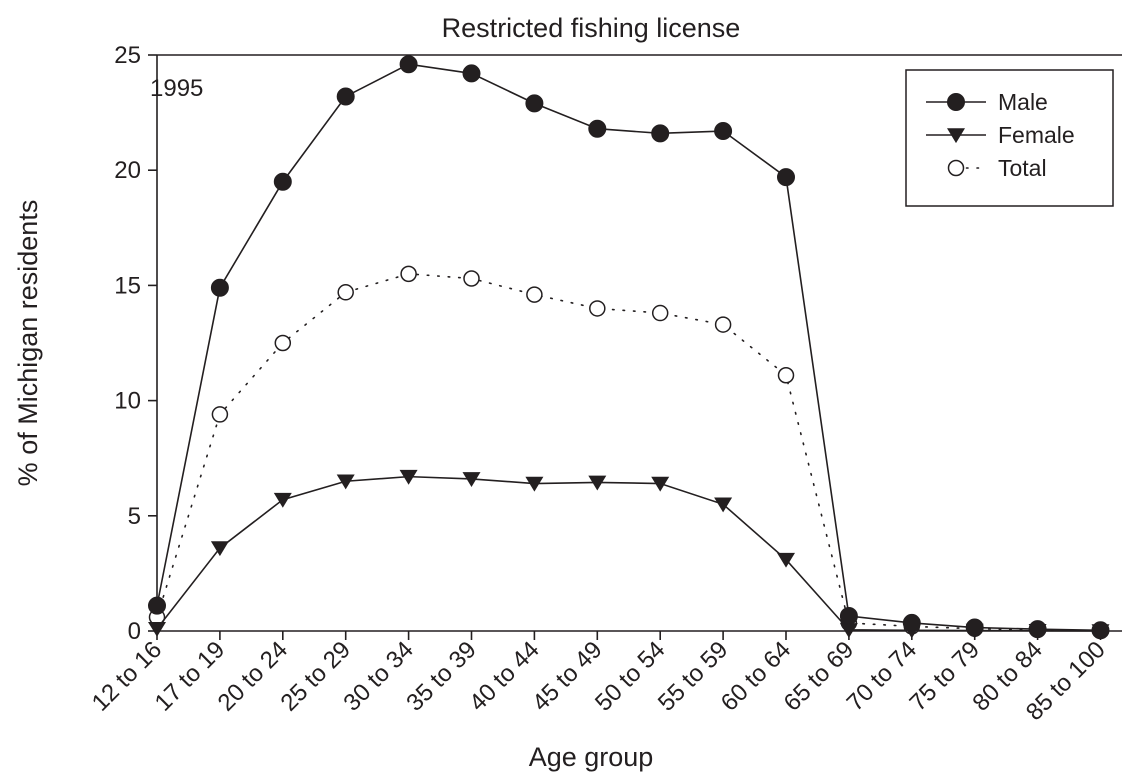 This screenshot has width=1122, height=776. I want to click on x-tick-label: 25 to 29, so click(316, 676).